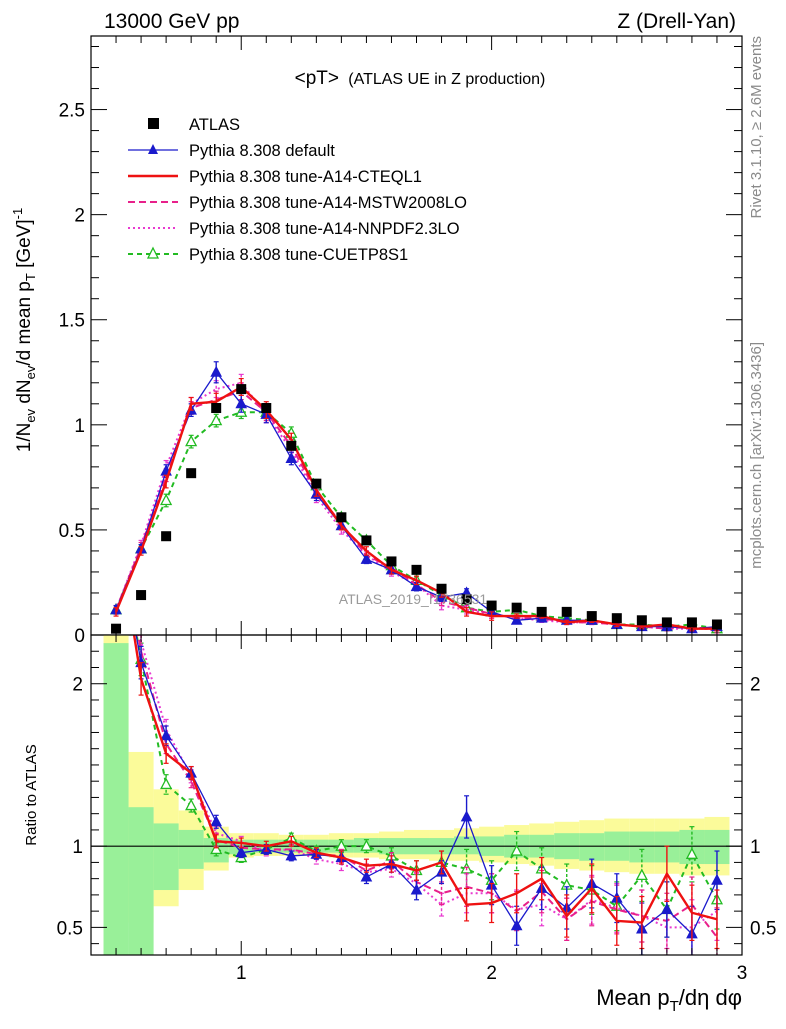 Image resolution: width=786 pixels, height=1029 pixels. What do you see at coordinates (171, 21) in the screenshot?
I see `header-left: 13000 GeV pp` at bounding box center [171, 21].